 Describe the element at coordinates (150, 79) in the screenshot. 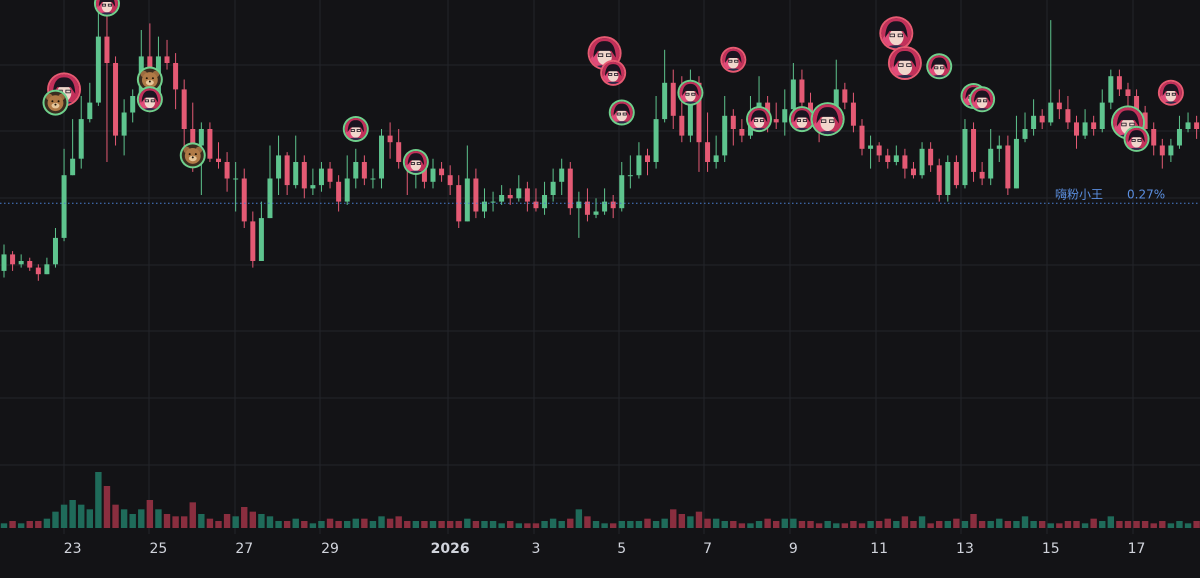

I see `bear-icon` at that location.